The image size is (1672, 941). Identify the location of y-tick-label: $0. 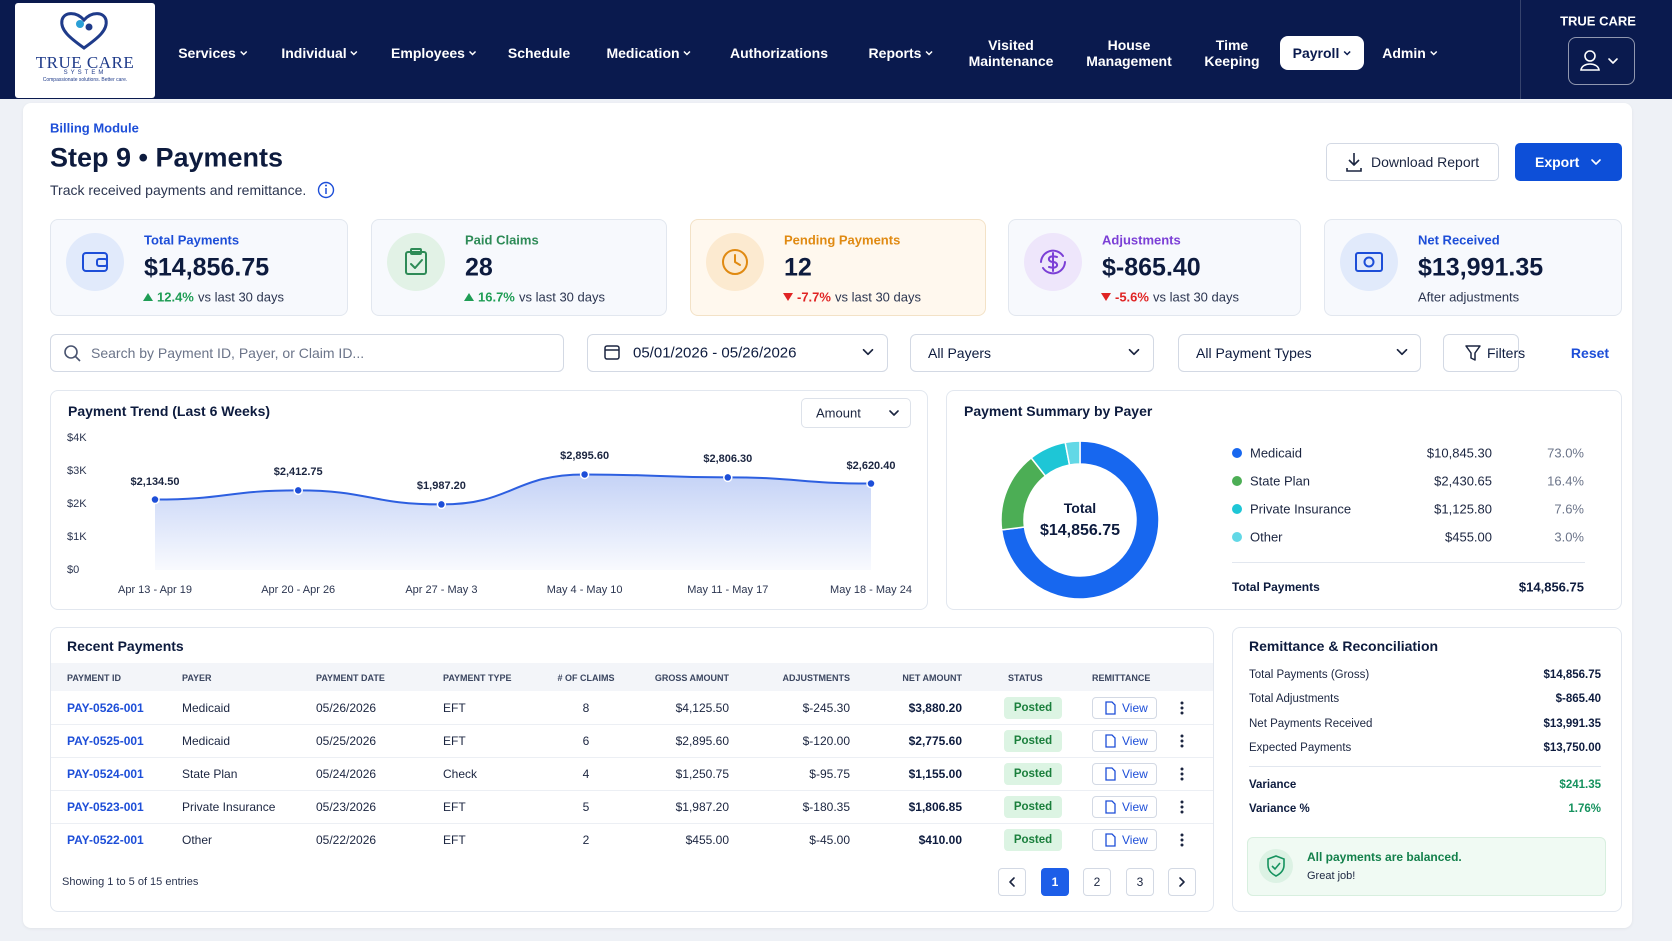
(73, 570).